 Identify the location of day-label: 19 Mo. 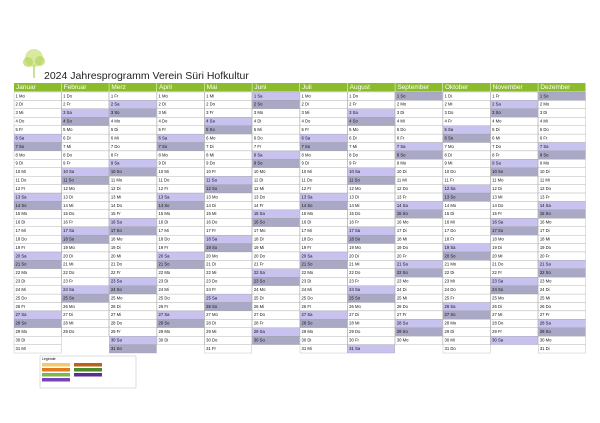
(69, 247).